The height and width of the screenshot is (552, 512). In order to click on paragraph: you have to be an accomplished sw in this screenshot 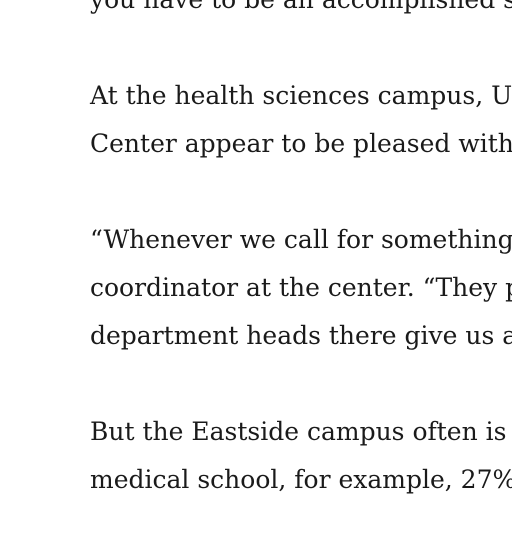, I will do `click(301, 12)`.